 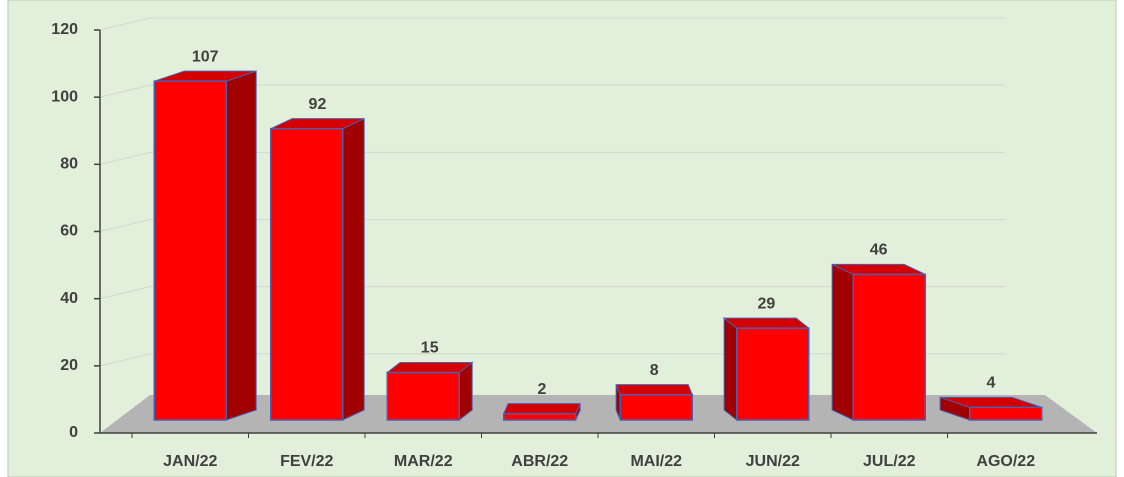 I want to click on y-tick-label: 20, so click(x=69, y=365).